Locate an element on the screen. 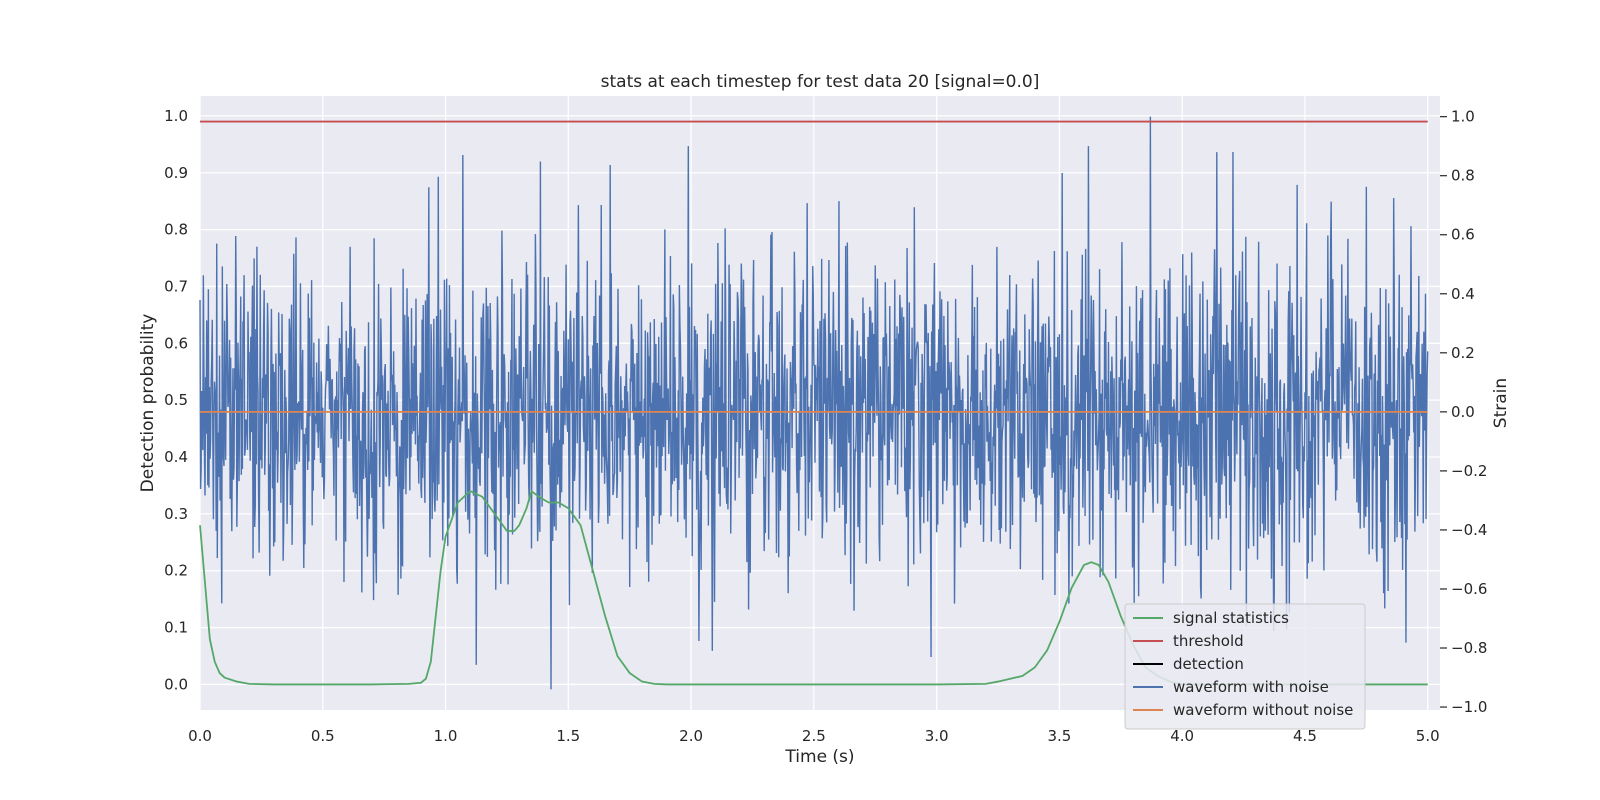 Image resolution: width=1600 pixels, height=800 pixels. legend-label: waveform without noise is located at coordinates (1263, 710).